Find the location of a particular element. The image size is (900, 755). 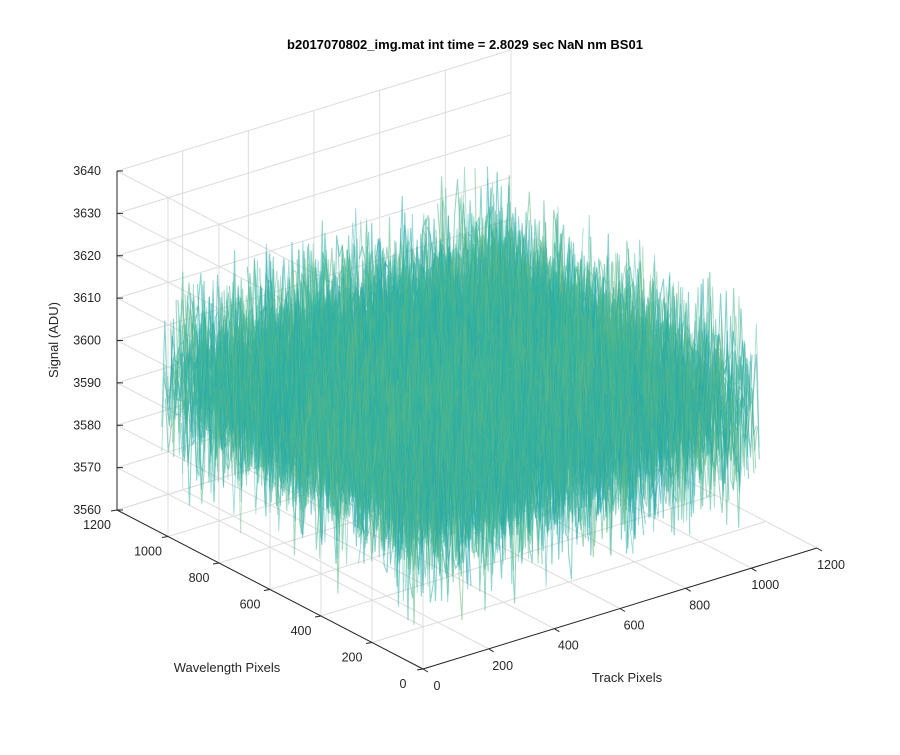

y-tick-label: 200 is located at coordinates (352, 658).